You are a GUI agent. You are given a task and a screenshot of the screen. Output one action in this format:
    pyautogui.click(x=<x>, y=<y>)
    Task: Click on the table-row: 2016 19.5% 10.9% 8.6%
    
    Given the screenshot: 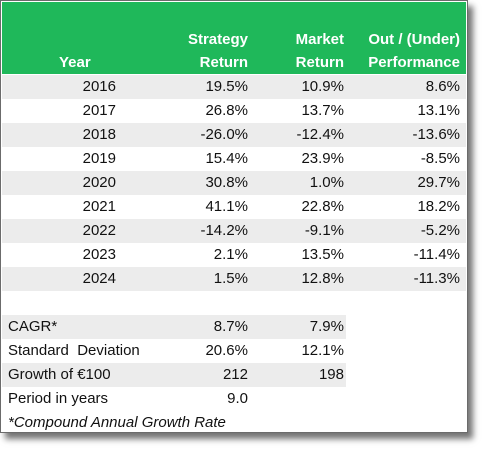 What is the action you would take?
    pyautogui.click(x=234, y=87)
    